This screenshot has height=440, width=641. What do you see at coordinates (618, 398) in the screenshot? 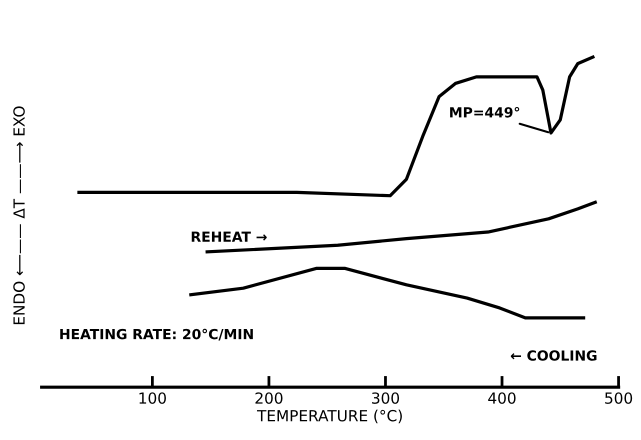
I see `x-tick-label: 500` at bounding box center [618, 398].